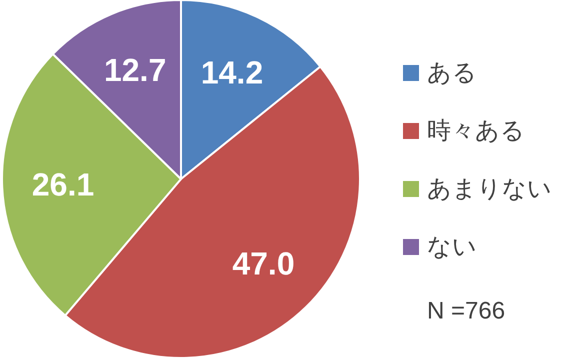  What do you see at coordinates (452, 247) in the screenshot?
I see `legend-label: ない` at bounding box center [452, 247].